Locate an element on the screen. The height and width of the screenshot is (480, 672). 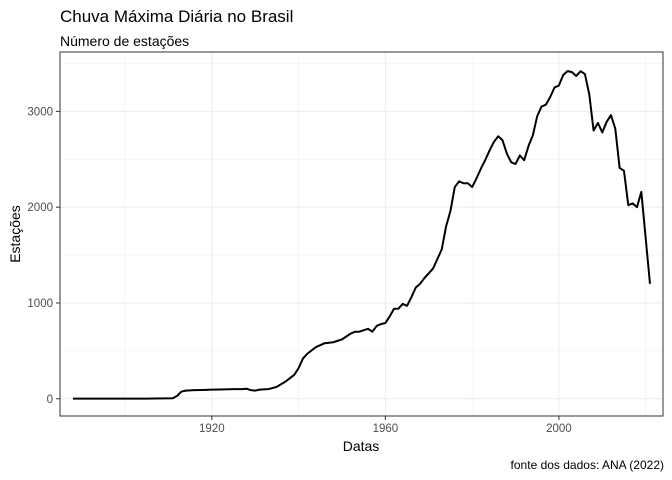
chart-subtitle: Número de estações is located at coordinates (125, 41).